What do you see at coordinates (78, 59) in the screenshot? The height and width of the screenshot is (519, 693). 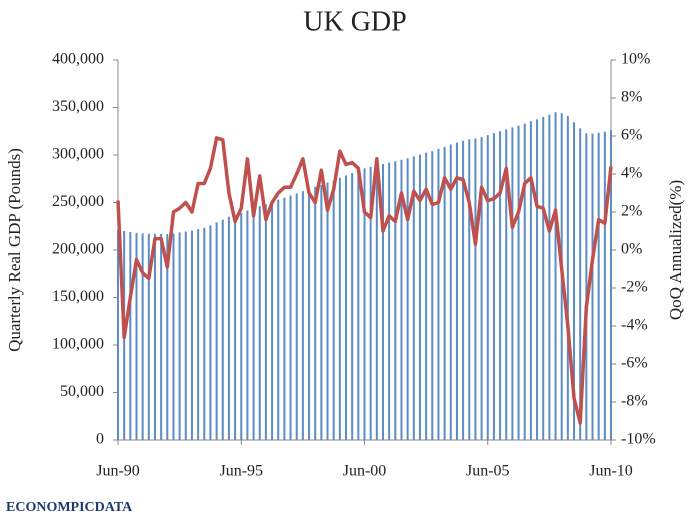 I see `y-tick-label: 400,000` at bounding box center [78, 59].